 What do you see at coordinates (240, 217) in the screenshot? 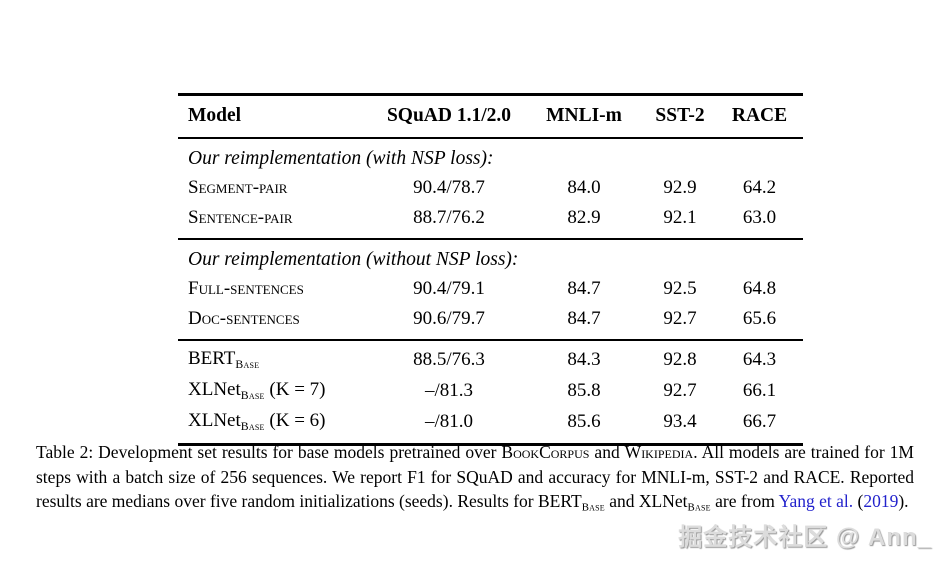
I see `text-segment: Sentence-pair` at bounding box center [240, 217].